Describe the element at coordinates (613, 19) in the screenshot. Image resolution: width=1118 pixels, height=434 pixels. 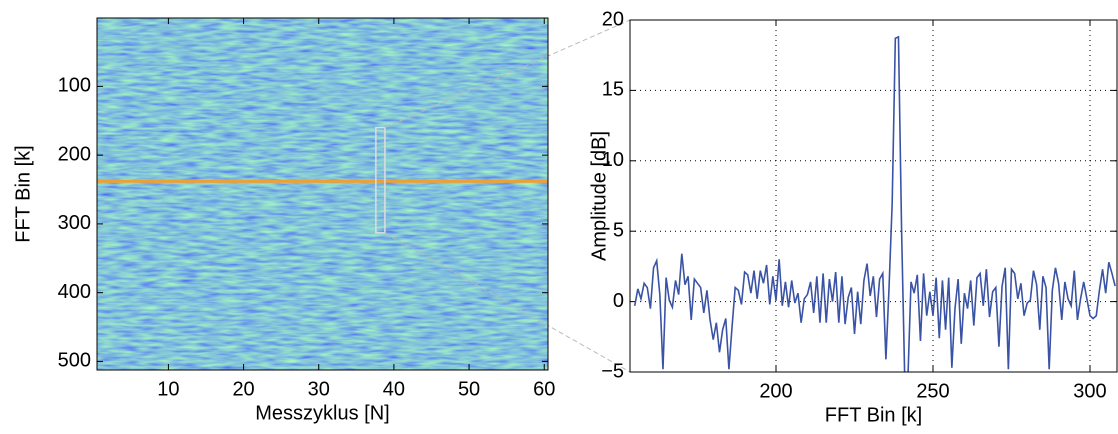
I see `y-tick-label: 20` at that location.